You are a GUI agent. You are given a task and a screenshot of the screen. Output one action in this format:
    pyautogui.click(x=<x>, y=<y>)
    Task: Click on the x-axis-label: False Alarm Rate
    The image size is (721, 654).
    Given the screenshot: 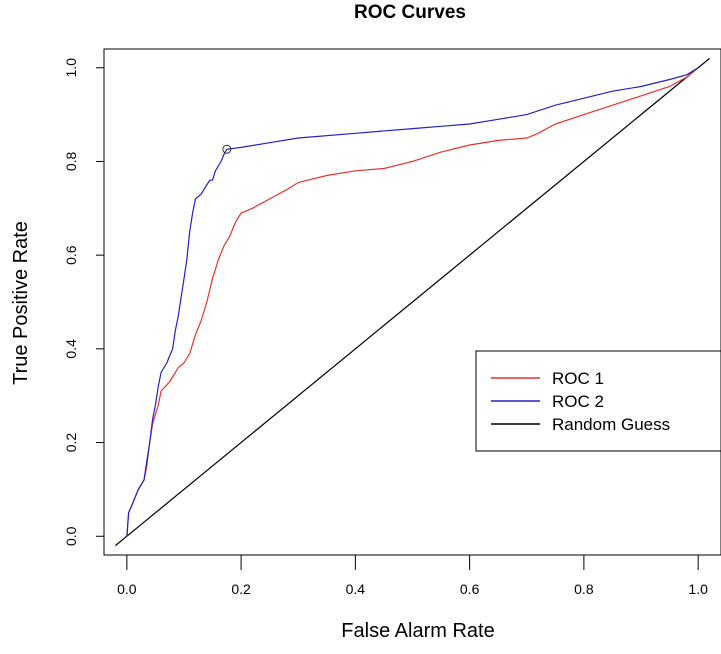 What is the action you would take?
    pyautogui.click(x=417, y=631)
    